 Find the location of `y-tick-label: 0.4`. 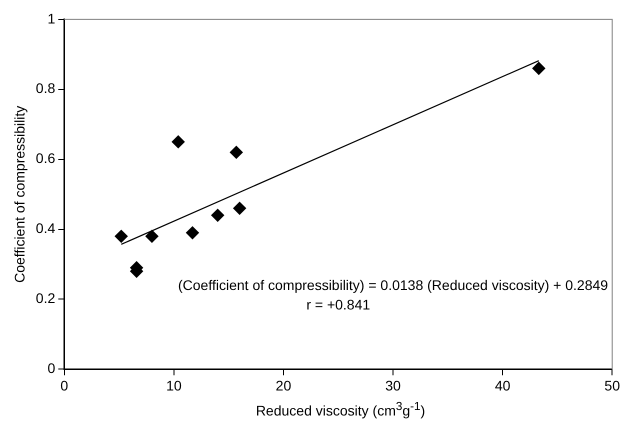

y-tick-label: 0.4 is located at coordinates (46, 228).